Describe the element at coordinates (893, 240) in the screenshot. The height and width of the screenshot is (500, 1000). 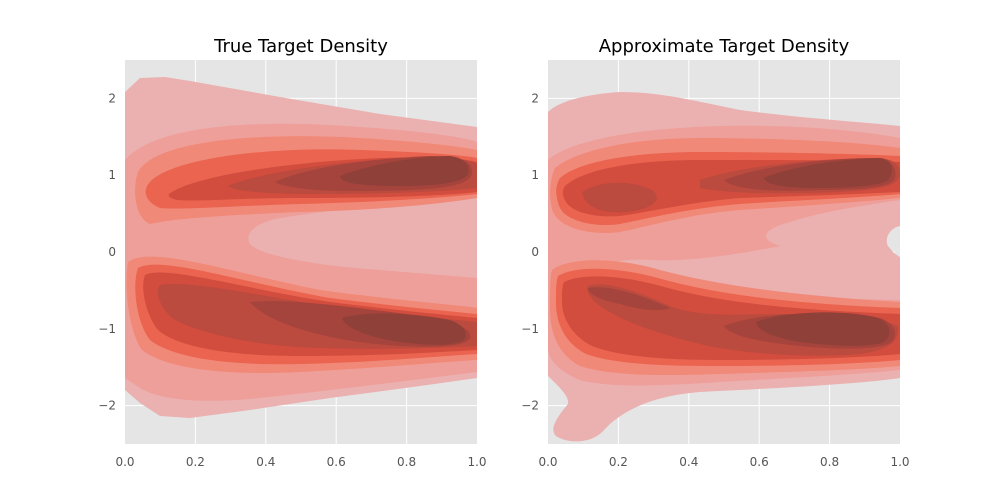
I see `contour-hole` at that location.